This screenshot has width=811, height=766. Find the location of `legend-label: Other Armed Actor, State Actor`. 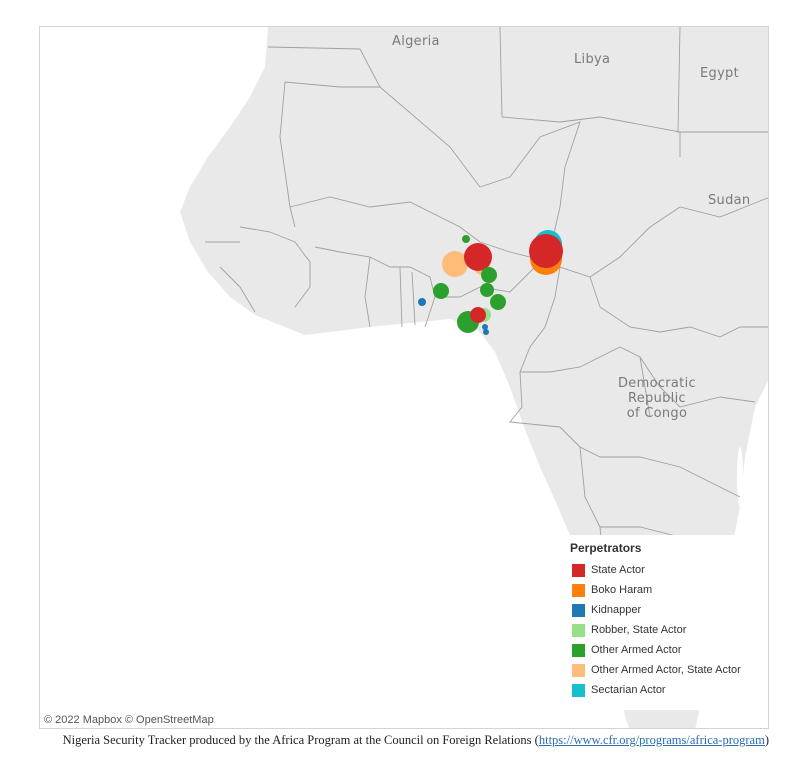

legend-label: Other Armed Actor, State Actor is located at coordinates (666, 670).